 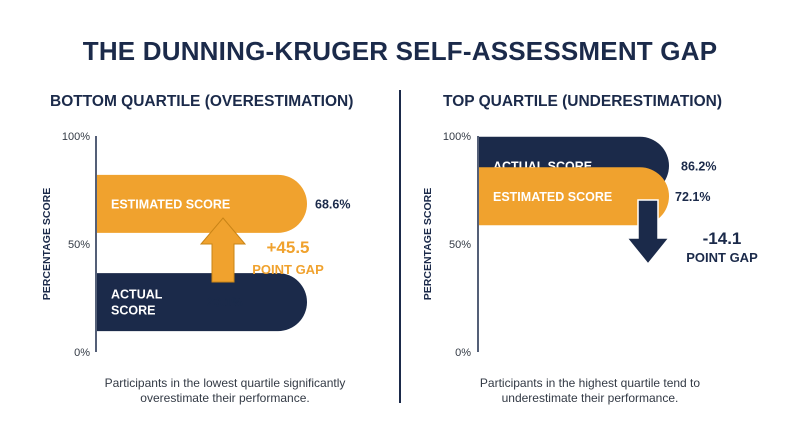 I want to click on bar-label: SCORE, so click(x=133, y=311).